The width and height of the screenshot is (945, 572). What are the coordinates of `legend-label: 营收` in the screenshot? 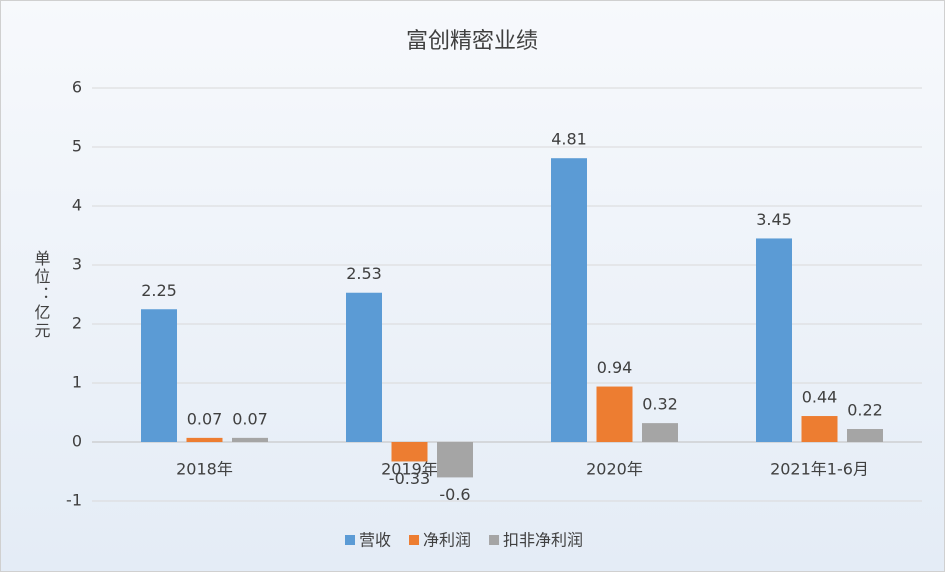 It's located at (375, 540).